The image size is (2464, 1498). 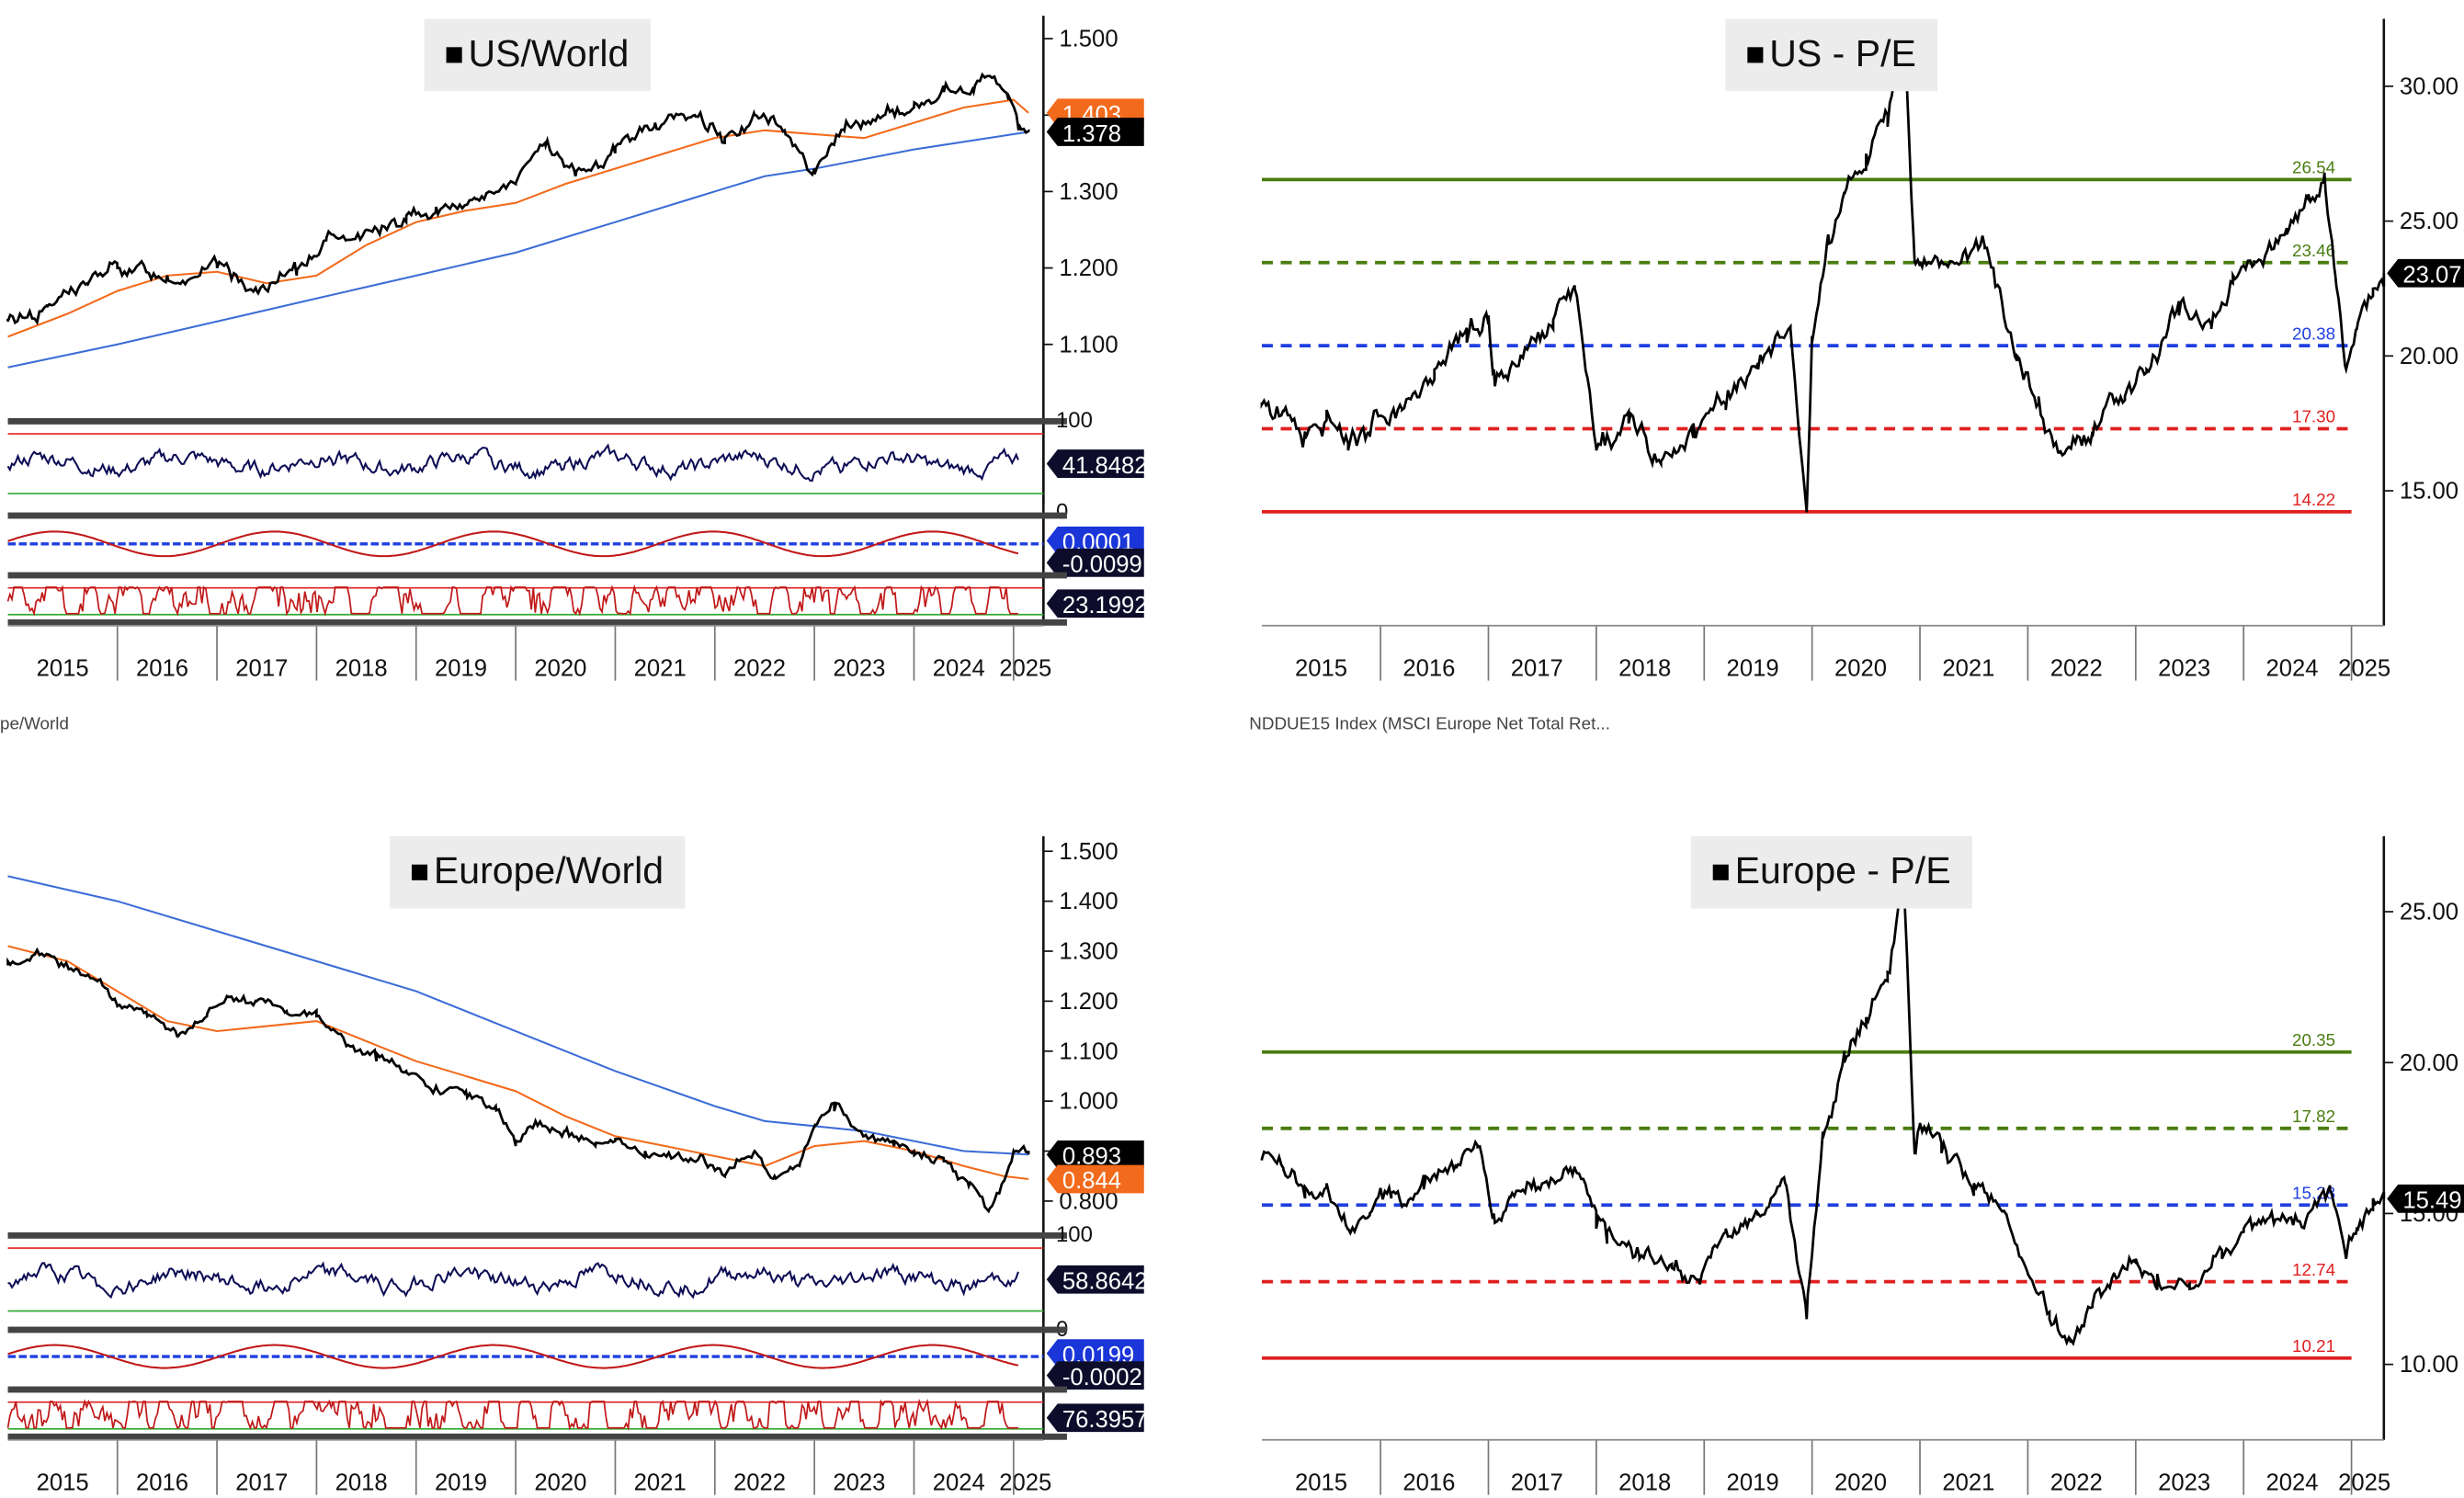 I want to click on y-tick-label: 15.00, so click(x=2429, y=492).